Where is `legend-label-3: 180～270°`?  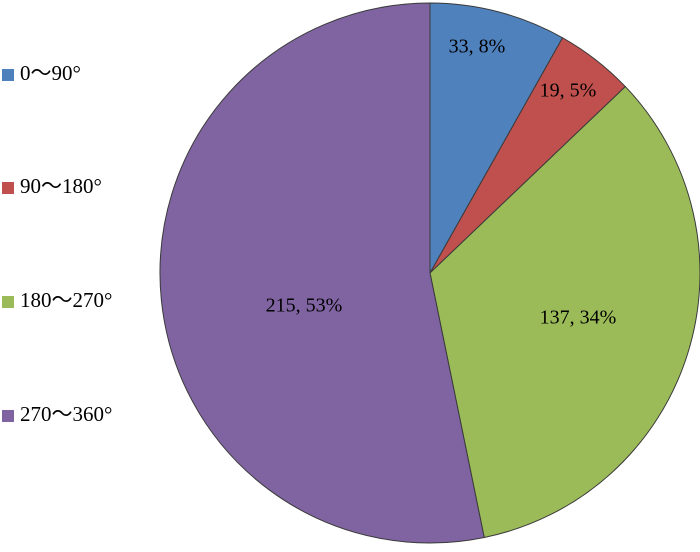
legend-label-3: 180～270° is located at coordinates (66, 300).